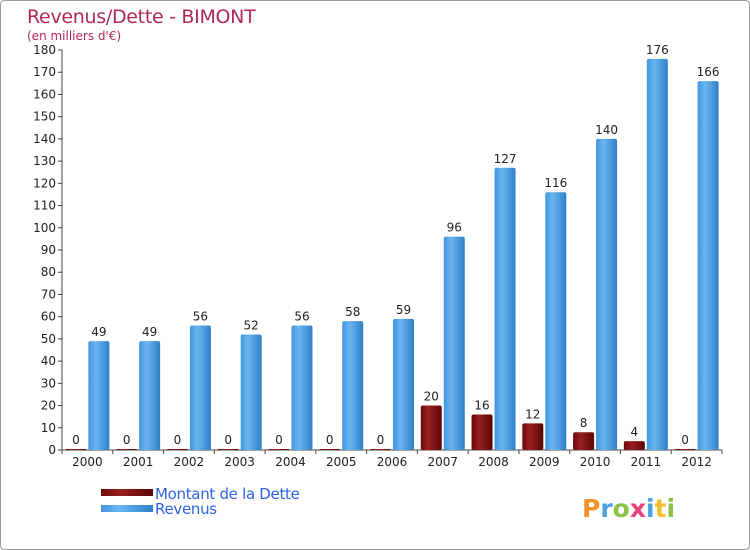  I want to click on value-label-revenus-2003: 52, so click(251, 325).